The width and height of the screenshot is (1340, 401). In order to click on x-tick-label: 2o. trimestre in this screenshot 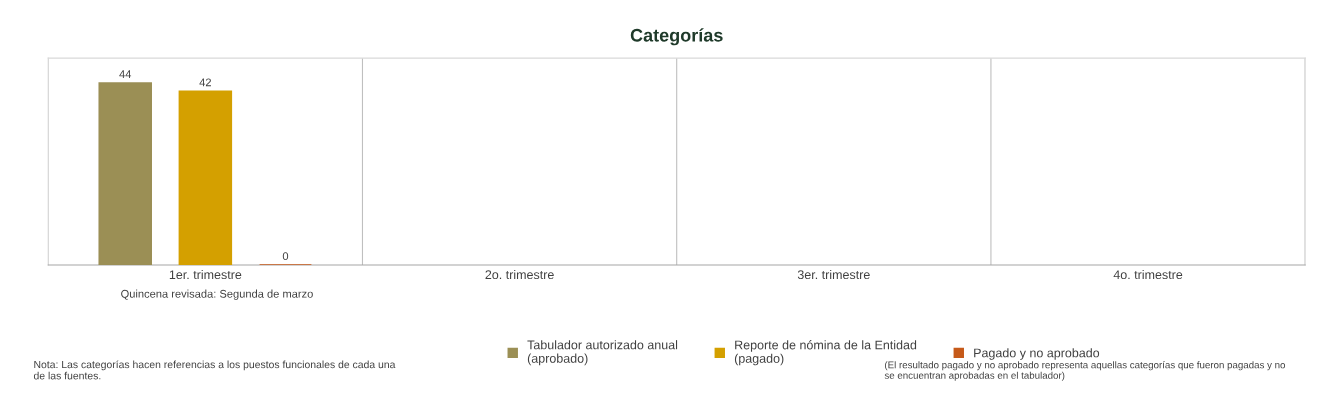, I will do `click(519, 274)`.